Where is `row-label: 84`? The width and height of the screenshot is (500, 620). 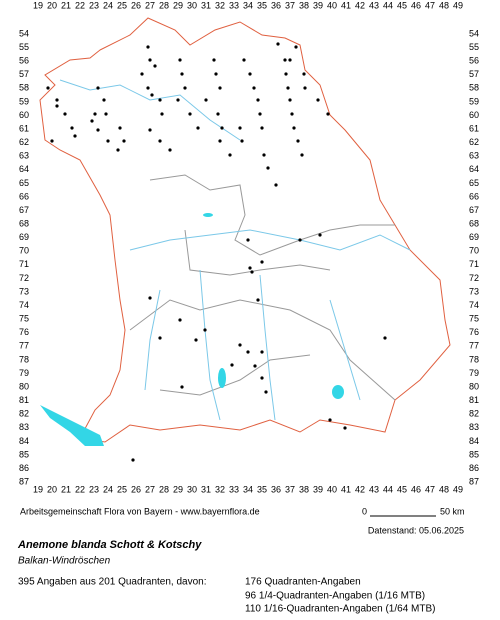 row-label: 84 is located at coordinates (474, 441).